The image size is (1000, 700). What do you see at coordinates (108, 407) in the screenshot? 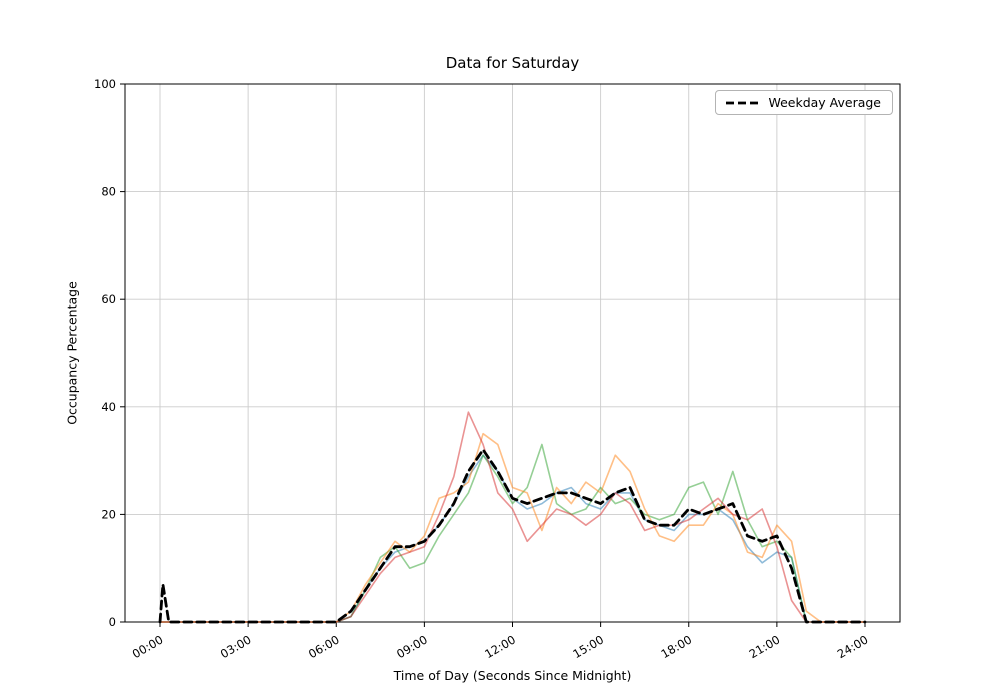
I see `y-tick-label: 40` at bounding box center [108, 407].